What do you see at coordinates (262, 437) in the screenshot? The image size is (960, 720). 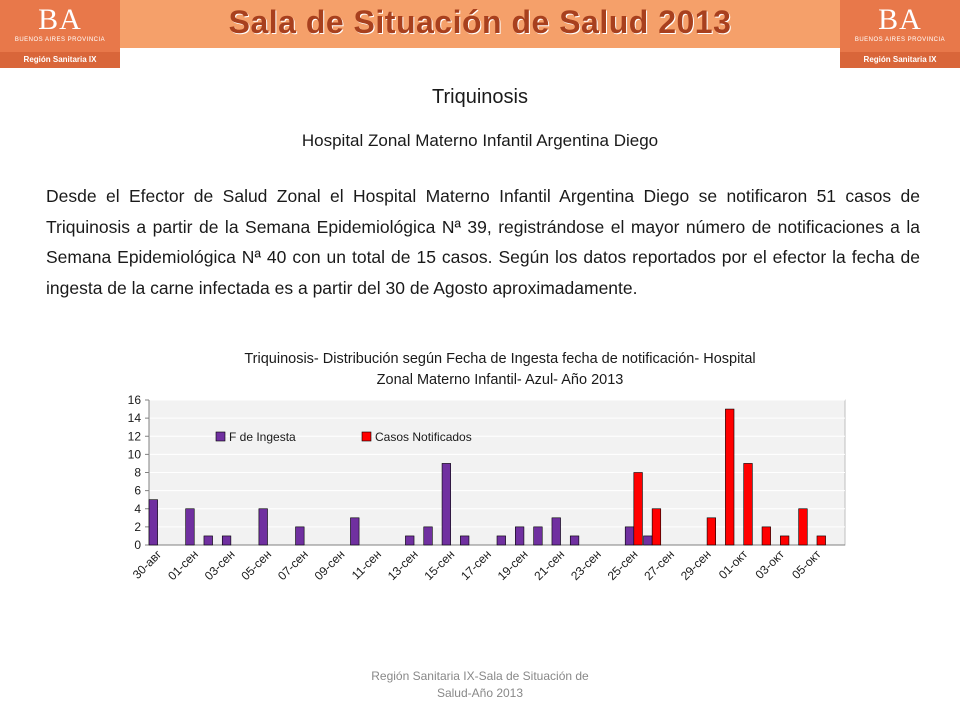 I see `legend-label-ingesta: F de Ingesta` at bounding box center [262, 437].